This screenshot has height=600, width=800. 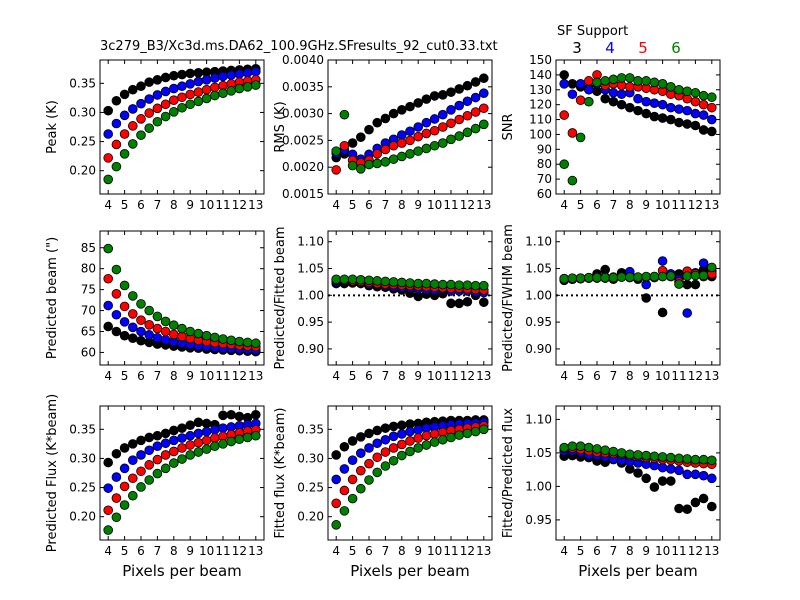 I want to click on legend-entry-6: 6, so click(x=676, y=48).